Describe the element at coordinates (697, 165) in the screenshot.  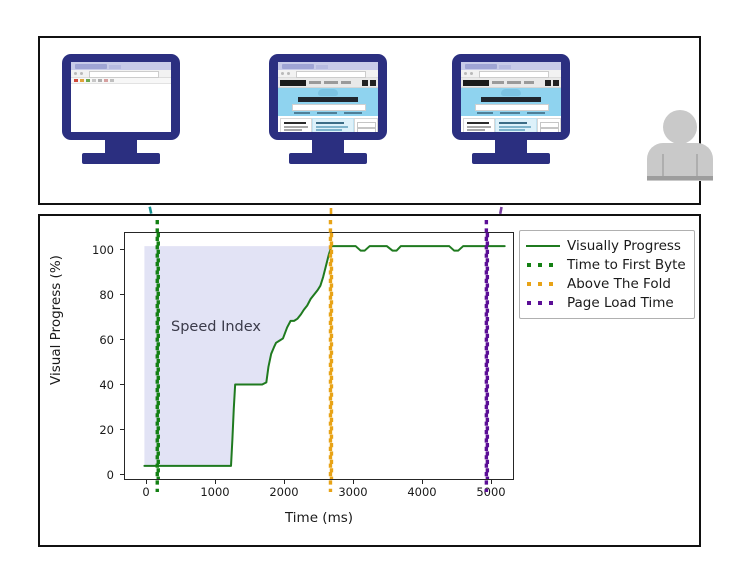
I see `user-arm-icon` at that location.